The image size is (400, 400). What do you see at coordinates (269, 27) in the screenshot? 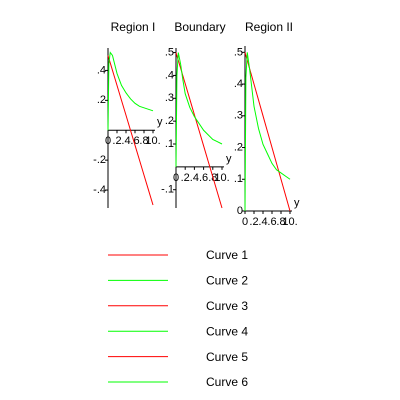
I see `panel-title: Region II` at bounding box center [269, 27].